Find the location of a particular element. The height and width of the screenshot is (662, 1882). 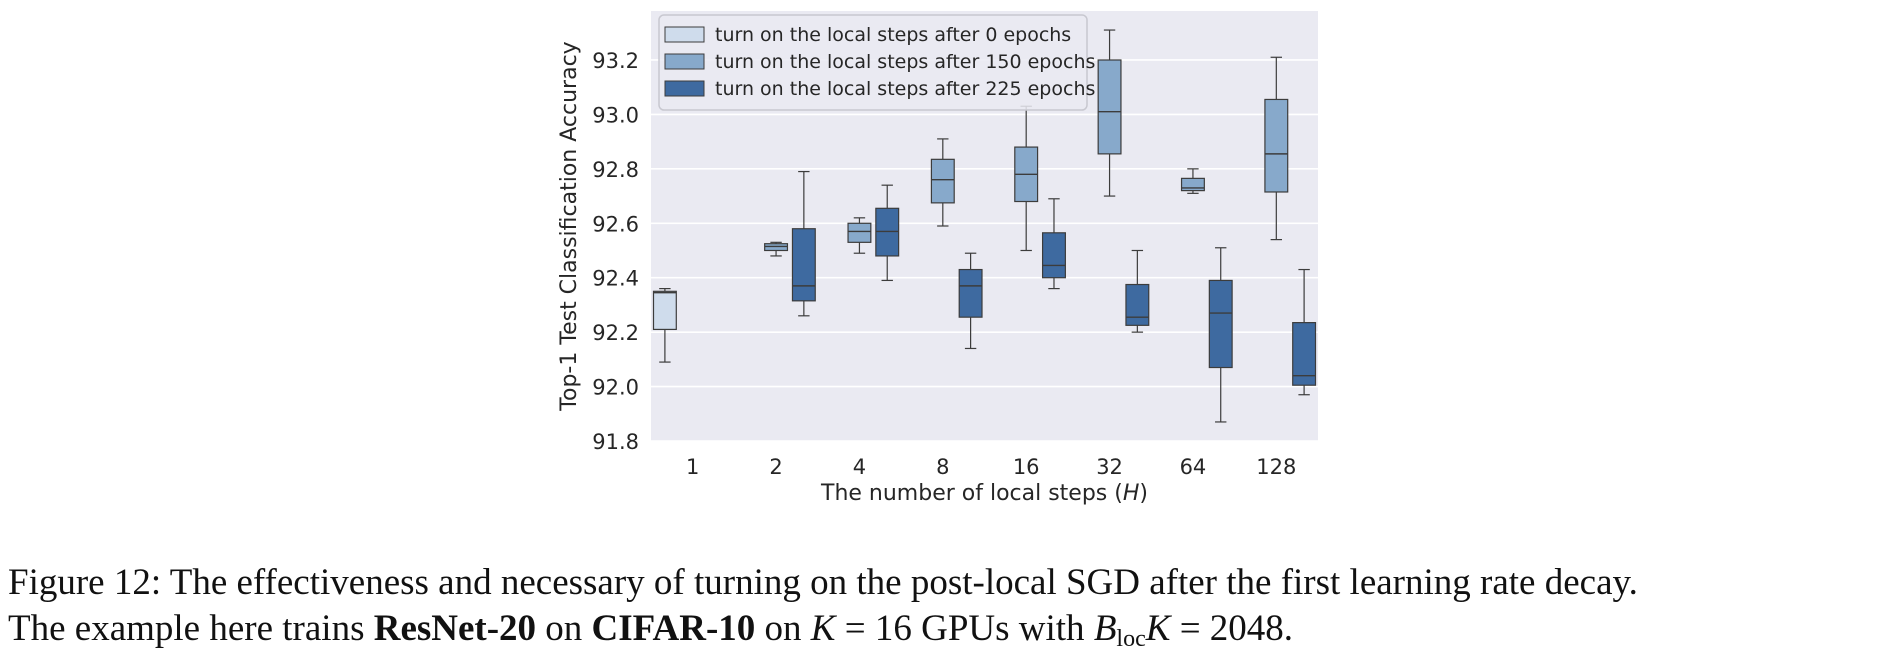

x-tick-label: 8 is located at coordinates (942, 467).